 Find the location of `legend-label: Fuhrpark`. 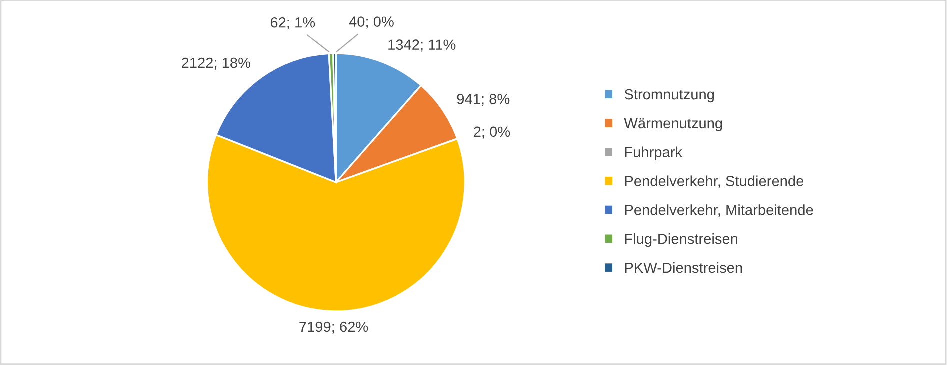

legend-label: Fuhrpark is located at coordinates (654, 153).